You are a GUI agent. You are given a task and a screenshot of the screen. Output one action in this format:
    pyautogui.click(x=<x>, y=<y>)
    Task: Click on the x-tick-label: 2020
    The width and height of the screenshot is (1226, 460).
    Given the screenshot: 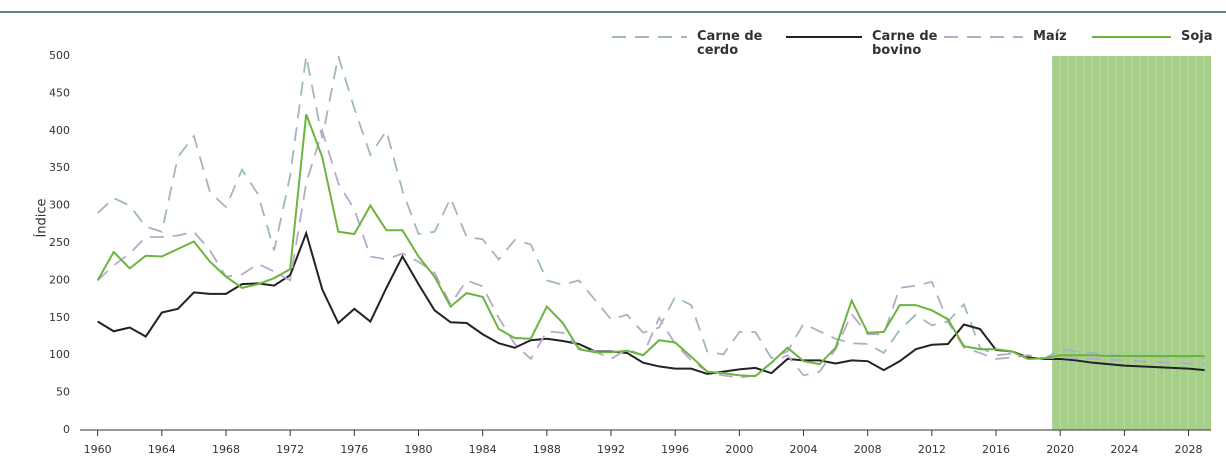 What is the action you would take?
    pyautogui.click(x=1060, y=449)
    